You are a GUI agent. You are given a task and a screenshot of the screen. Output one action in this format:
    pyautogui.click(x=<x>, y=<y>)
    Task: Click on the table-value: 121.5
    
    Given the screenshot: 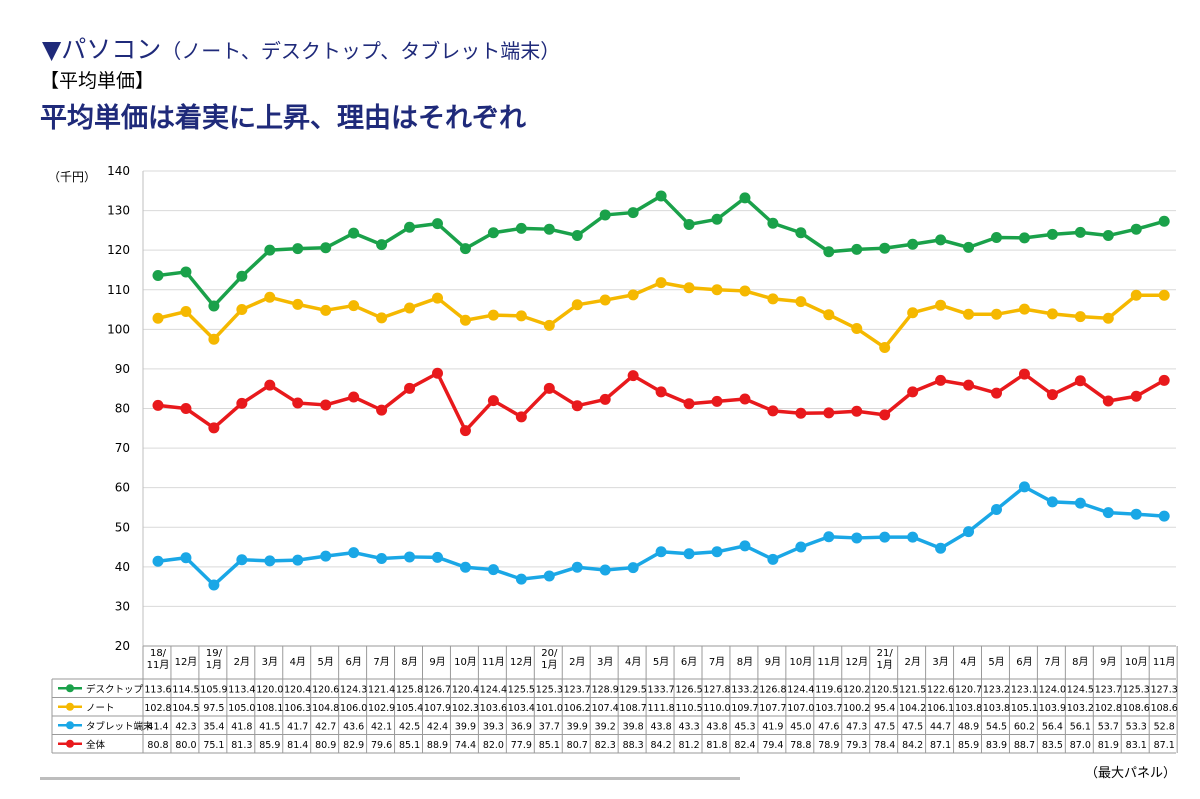 What is the action you would take?
    pyautogui.click(x=912, y=689)
    